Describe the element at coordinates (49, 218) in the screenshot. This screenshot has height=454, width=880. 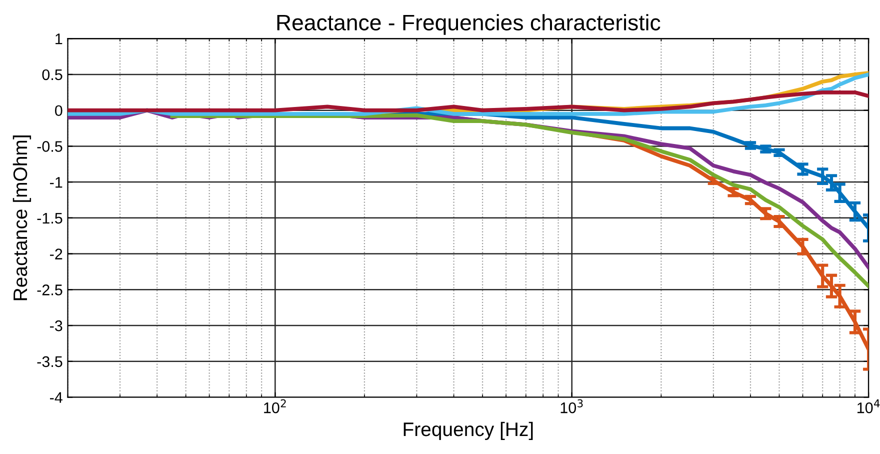
I see `y-tick-label: -1.5` at that location.